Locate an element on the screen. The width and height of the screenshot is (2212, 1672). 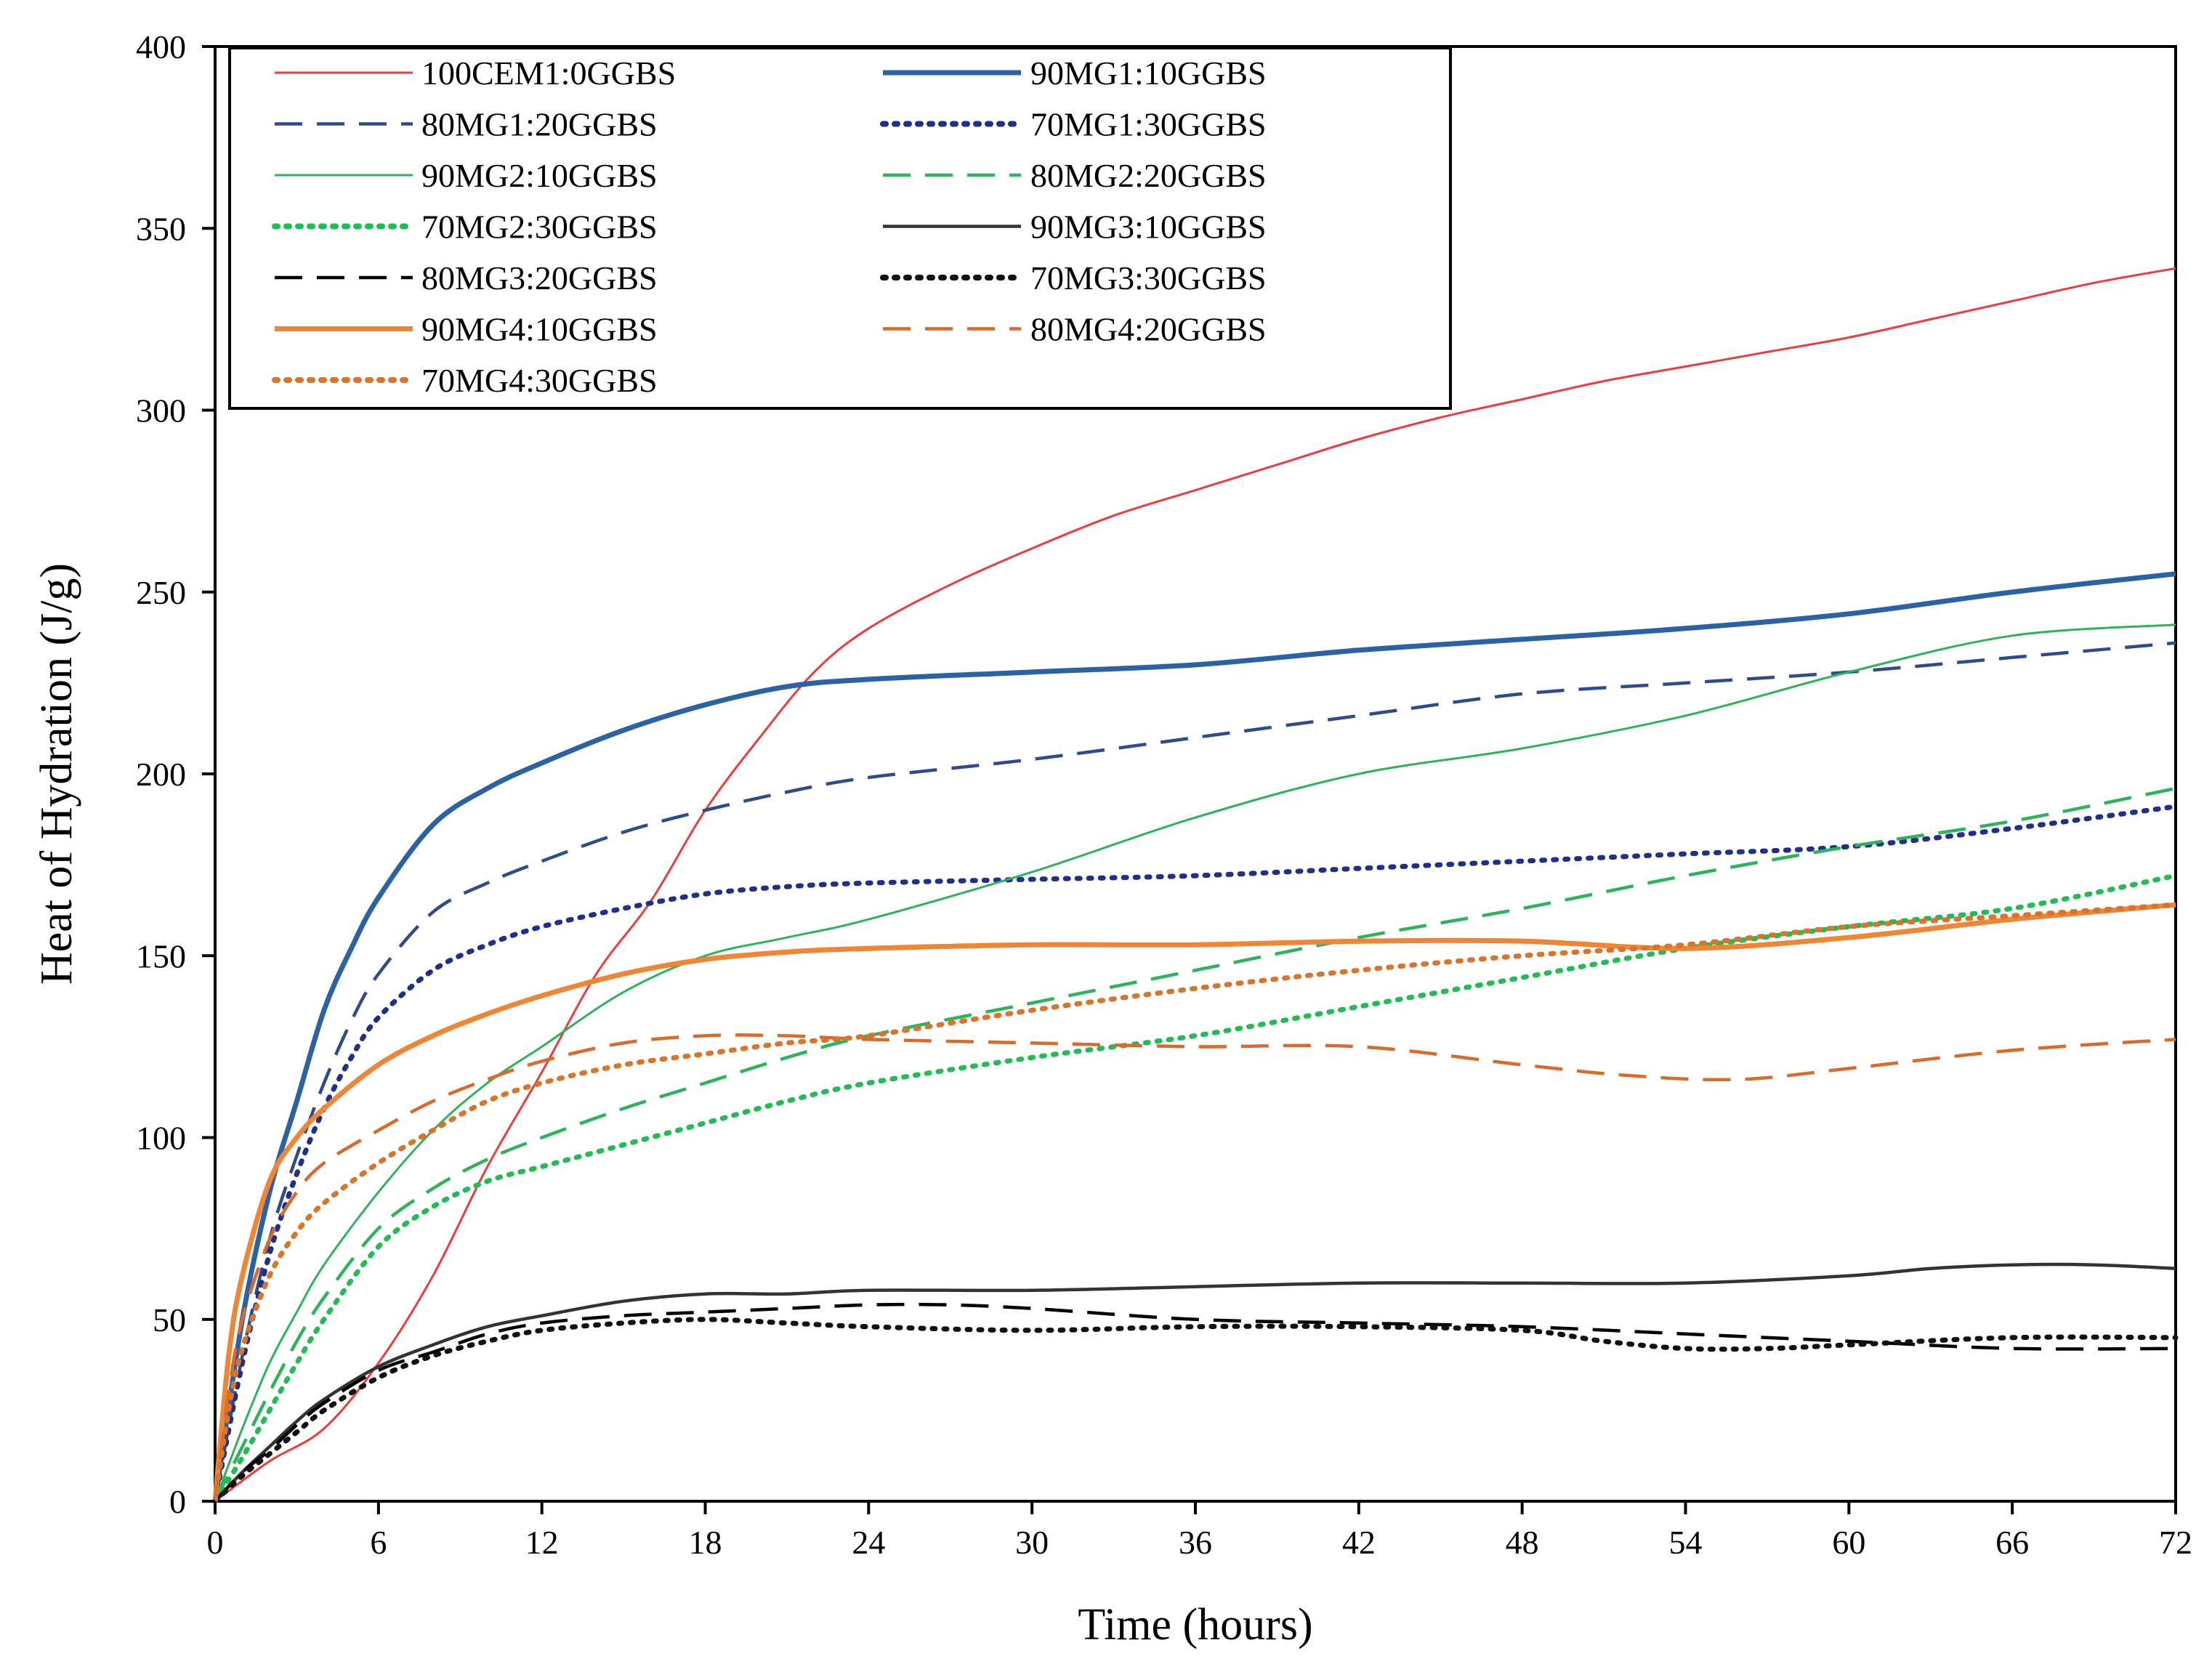
legend-label: 70MG3:30GGBS is located at coordinates (1148, 277).